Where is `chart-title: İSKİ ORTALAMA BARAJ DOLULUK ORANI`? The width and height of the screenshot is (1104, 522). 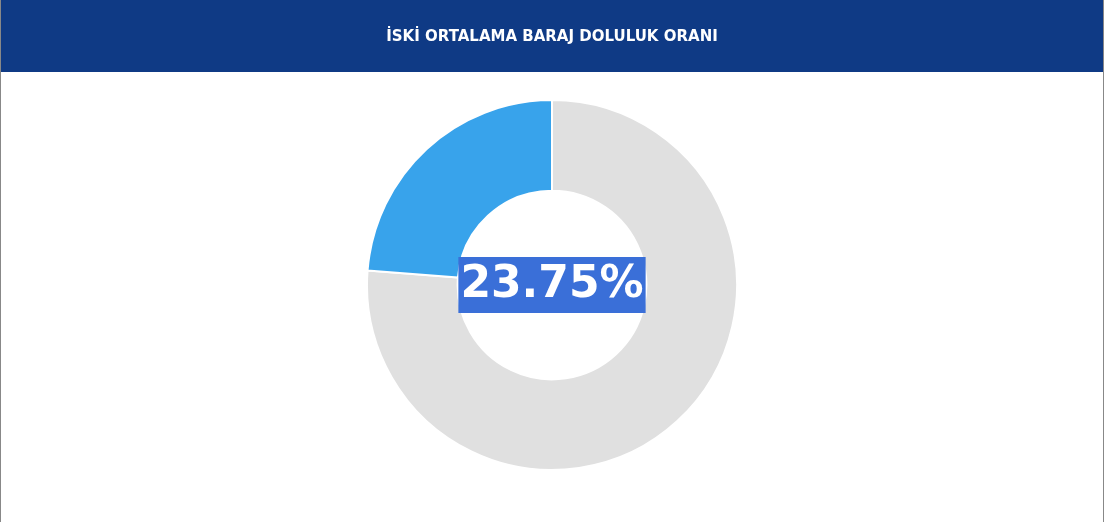 chart-title: İSKİ ORTALAMA BARAJ DOLULUK ORANI is located at coordinates (552, 36).